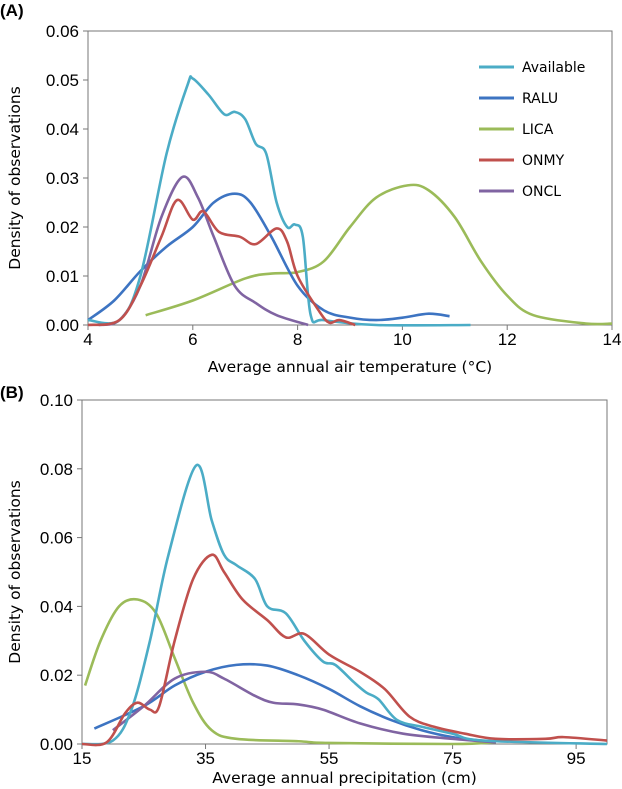 This screenshot has height=789, width=622. I want to click on x-tick-label: 4, so click(87, 339).